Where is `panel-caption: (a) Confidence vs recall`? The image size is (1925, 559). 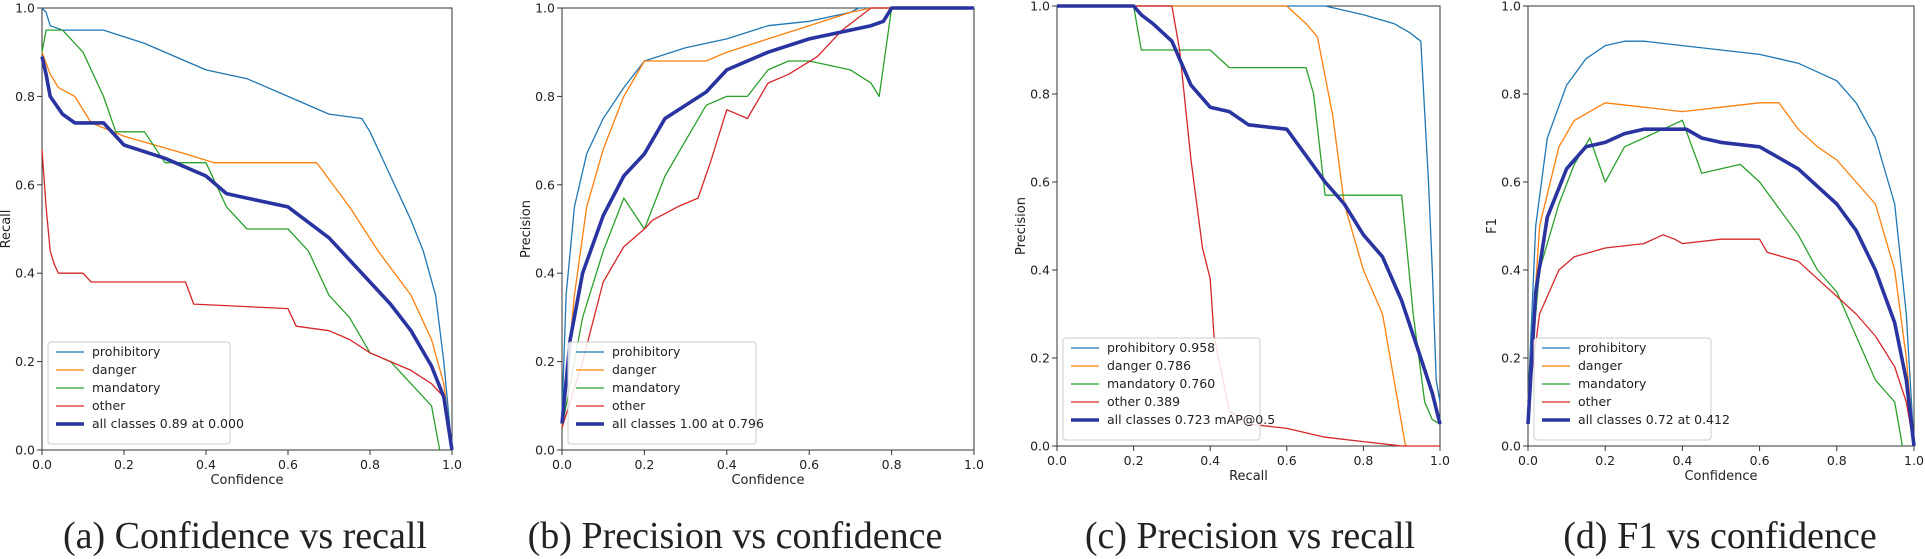
panel-caption: (a) Confidence vs recall is located at coordinates (245, 536).